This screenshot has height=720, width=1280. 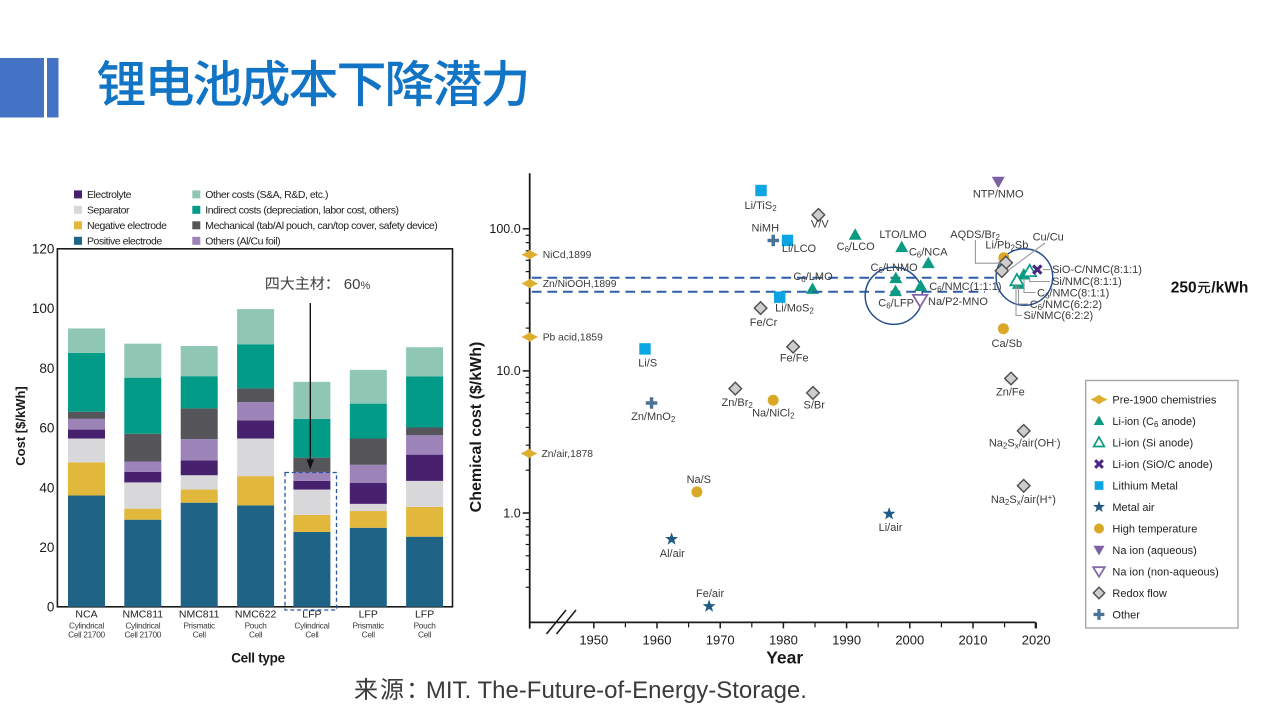 What do you see at coordinates (794, 309) in the screenshot?
I see `svg-text: Li/MoS2` at bounding box center [794, 309].